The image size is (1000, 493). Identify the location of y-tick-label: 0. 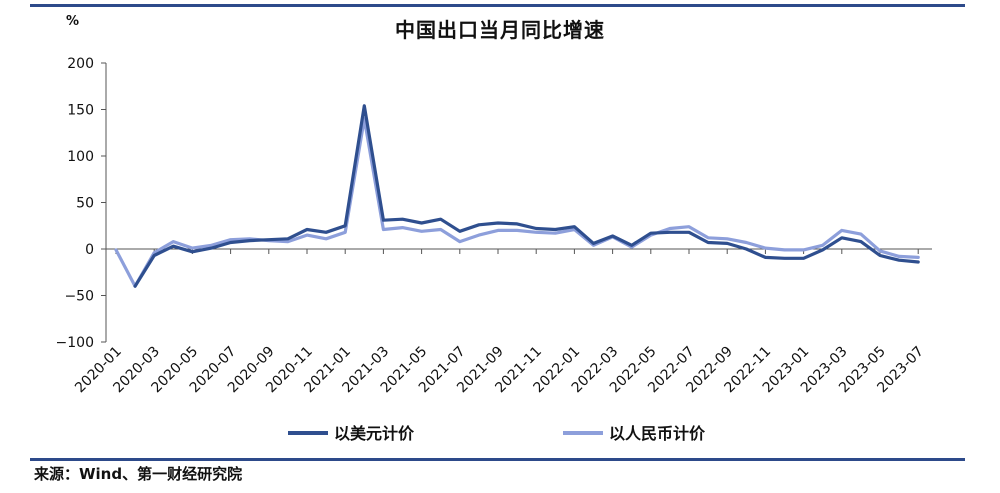
(89, 250).